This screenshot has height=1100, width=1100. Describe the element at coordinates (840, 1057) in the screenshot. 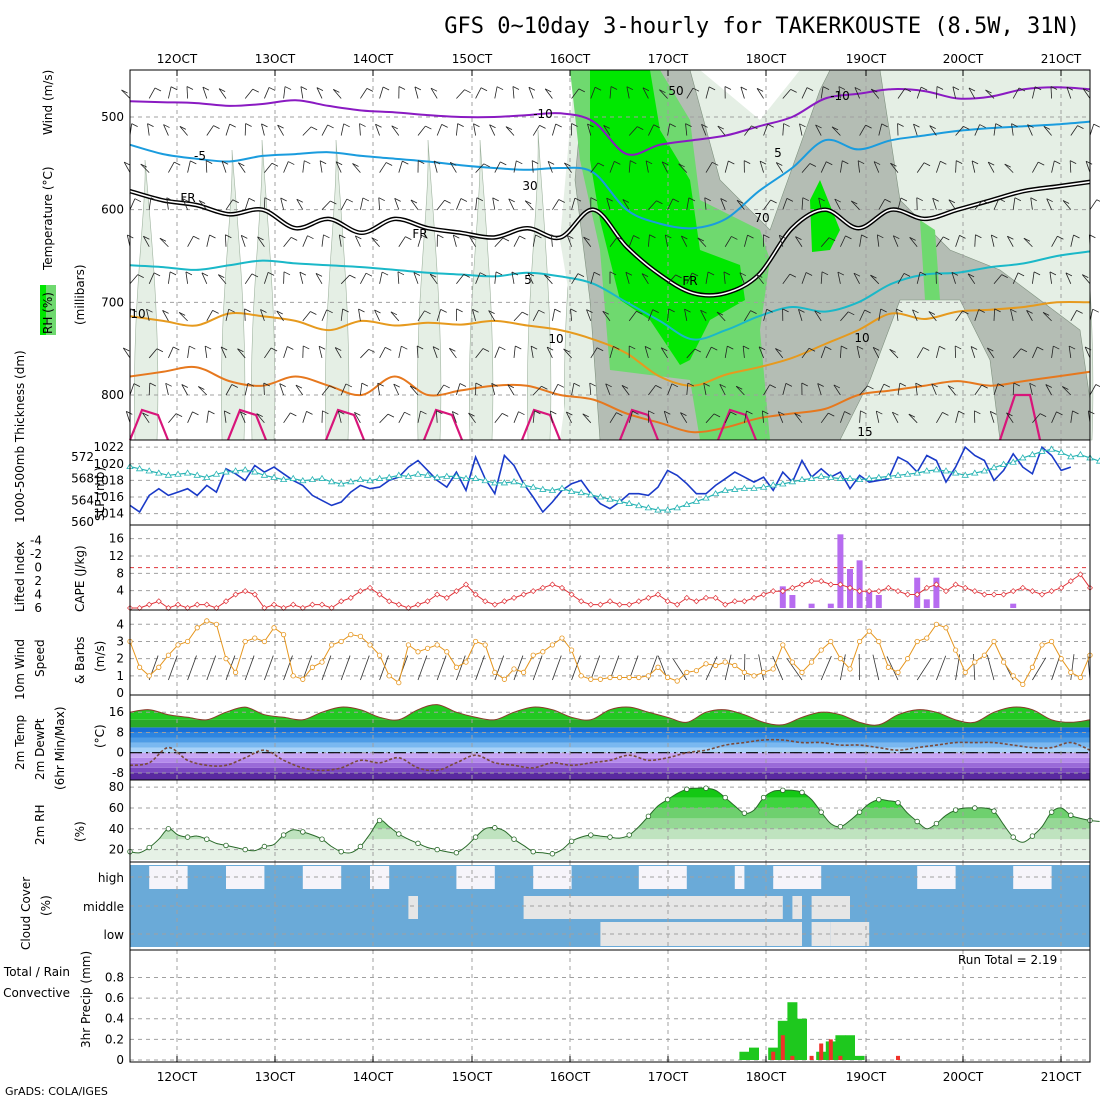

I see `precip-convective-bar` at that location.